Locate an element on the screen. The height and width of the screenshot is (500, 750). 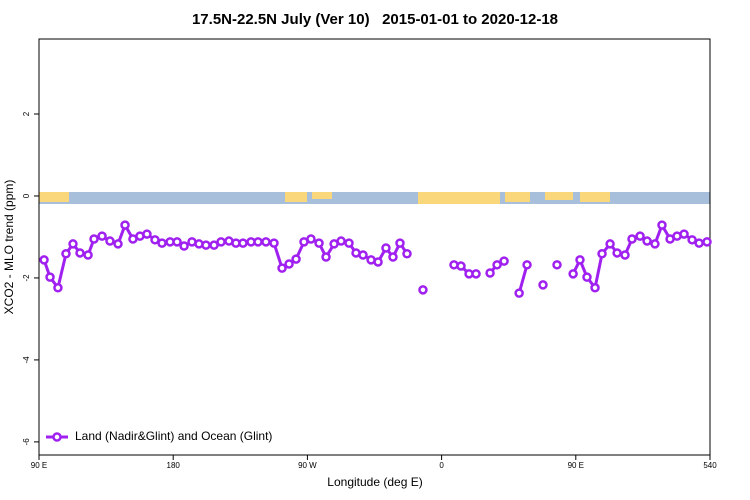
y-tick-label: 2 is located at coordinates (26, 113).